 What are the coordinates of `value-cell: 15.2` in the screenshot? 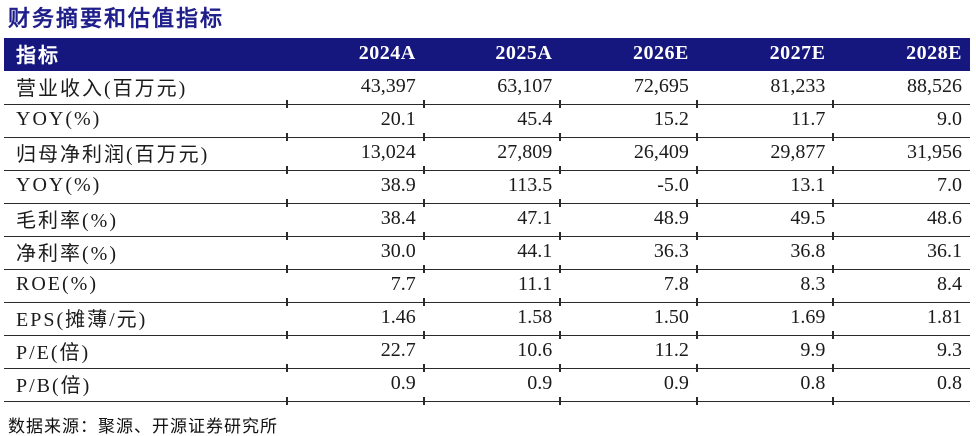 It's located at (628, 122).